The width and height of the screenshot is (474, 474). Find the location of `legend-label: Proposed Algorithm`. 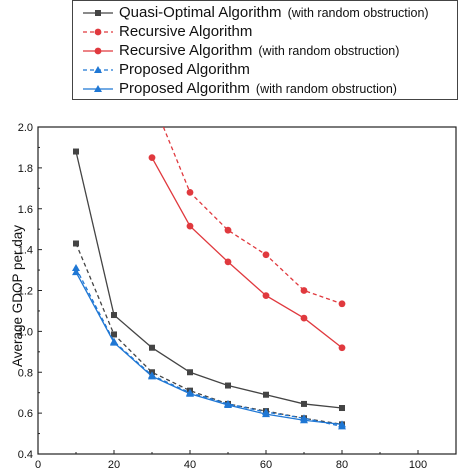

legend-label: Proposed Algorithm is located at coordinates (184, 69).